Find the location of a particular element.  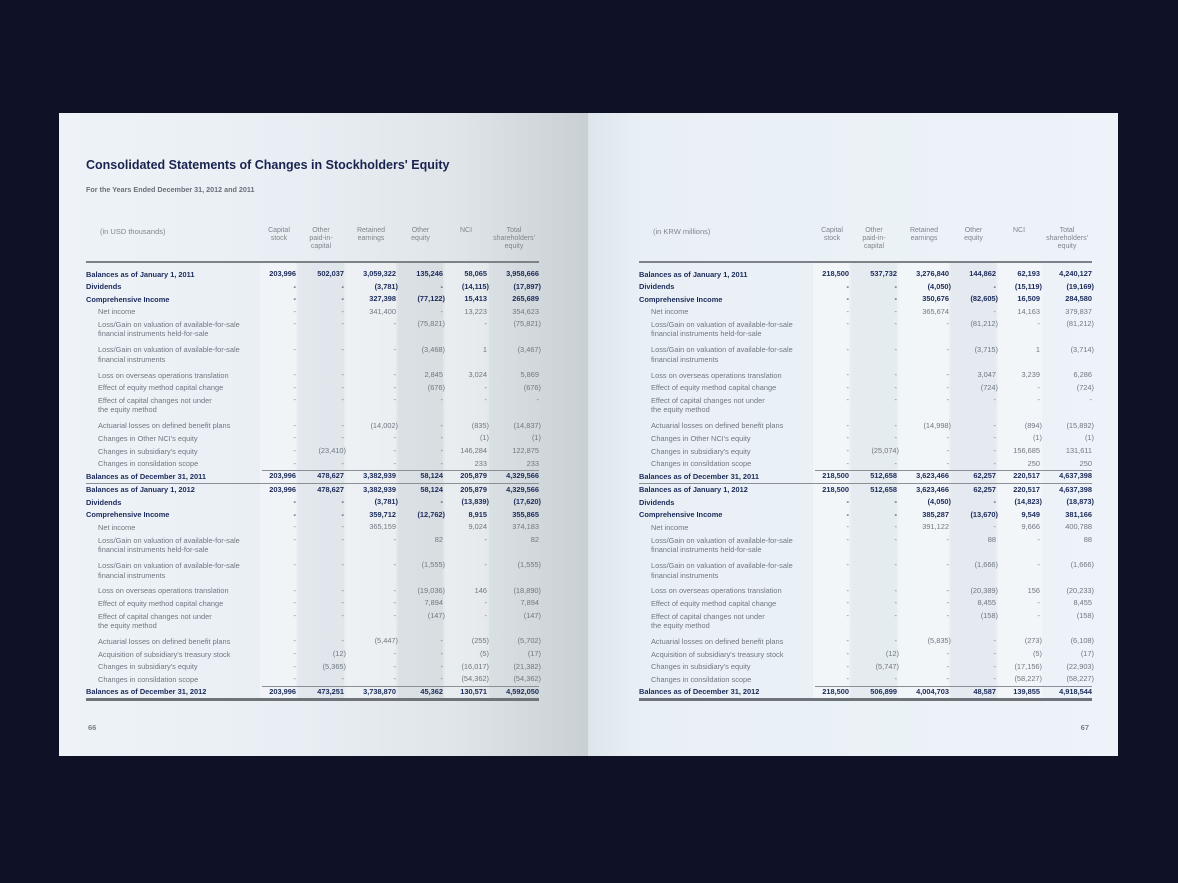

cell-value: 3,047 is located at coordinates (987, 375).